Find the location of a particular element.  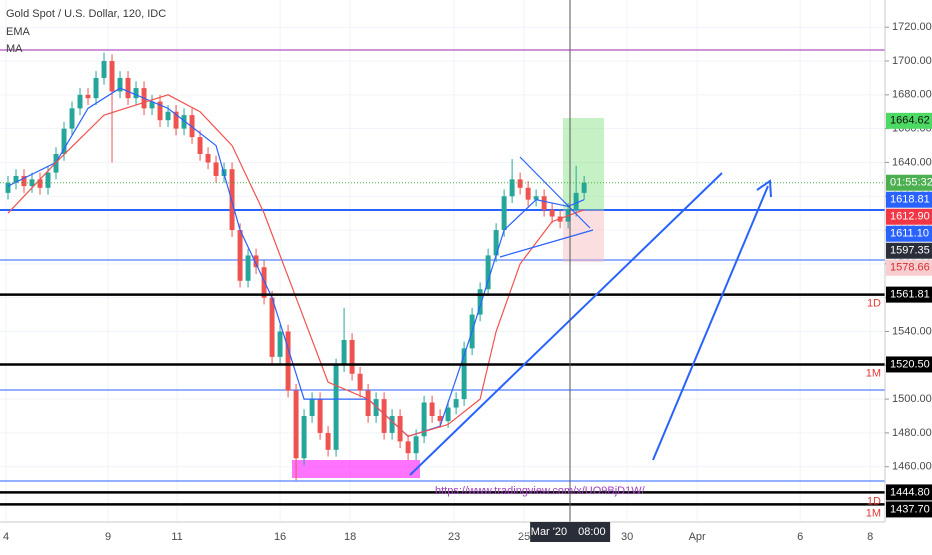

y-tick-label: 1540.00 is located at coordinates (912, 331).